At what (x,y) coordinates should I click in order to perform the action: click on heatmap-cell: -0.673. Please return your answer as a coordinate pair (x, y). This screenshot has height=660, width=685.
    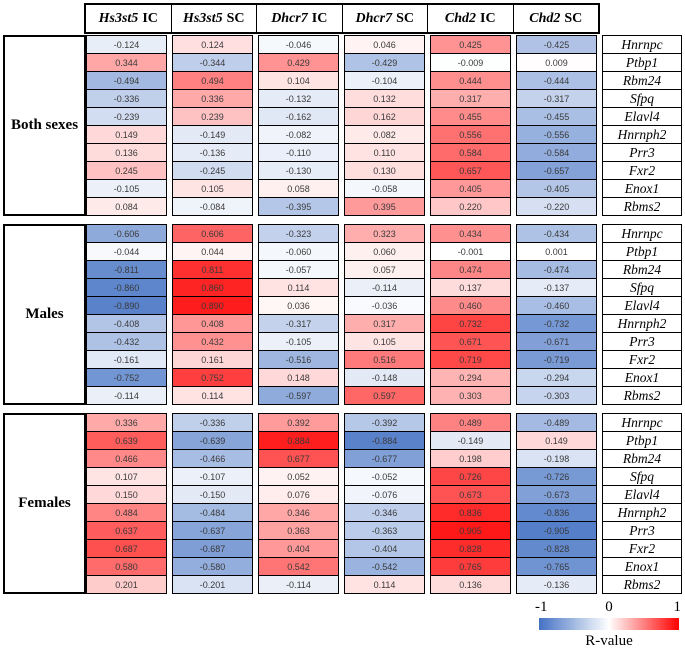
    Looking at the image, I should click on (556, 494).